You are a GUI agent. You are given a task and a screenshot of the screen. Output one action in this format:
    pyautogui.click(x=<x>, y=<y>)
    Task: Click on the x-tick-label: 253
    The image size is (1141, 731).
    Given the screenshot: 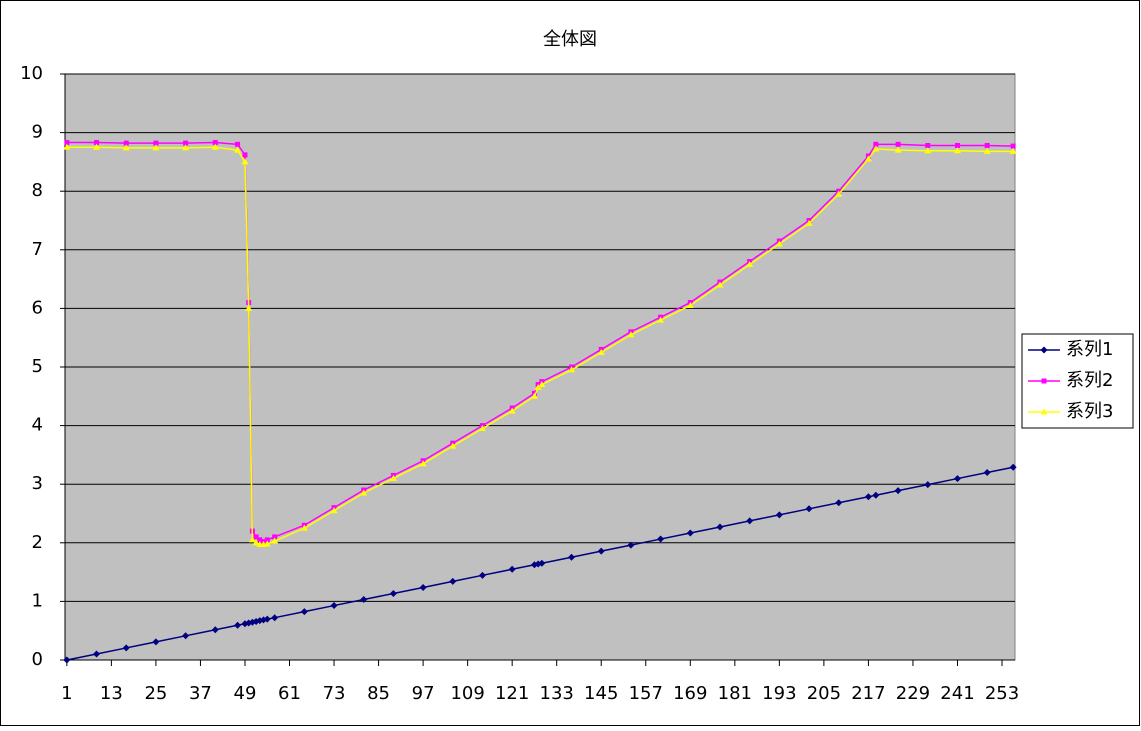 What is the action you would take?
    pyautogui.click(x=1002, y=693)
    